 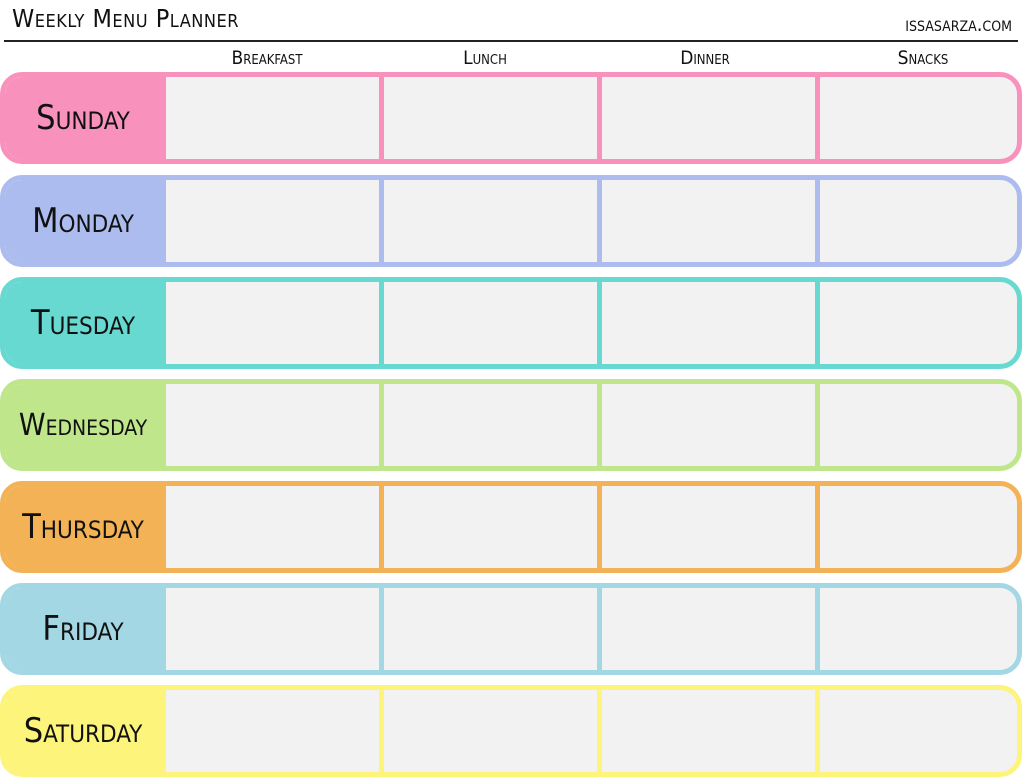 What do you see at coordinates (511, 41) in the screenshot?
I see `header-divider` at bounding box center [511, 41].